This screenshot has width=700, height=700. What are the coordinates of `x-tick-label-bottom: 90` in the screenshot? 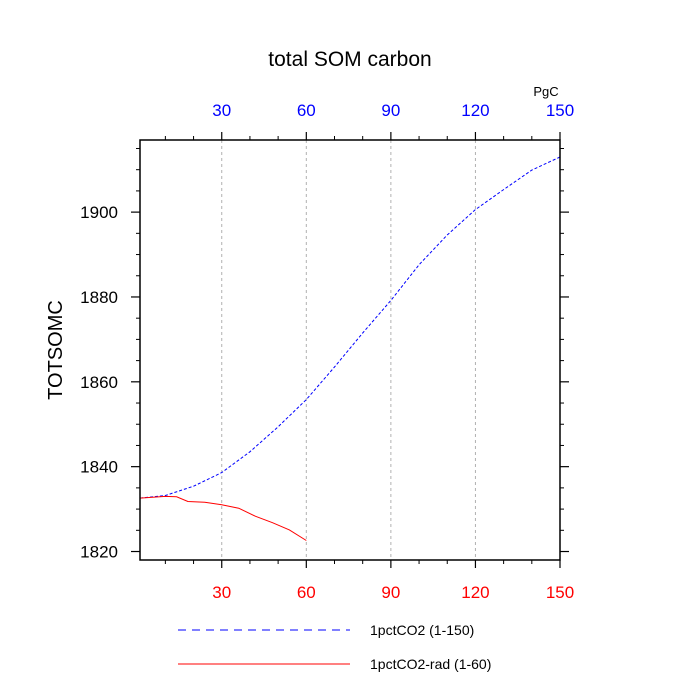 It's located at (390, 592).